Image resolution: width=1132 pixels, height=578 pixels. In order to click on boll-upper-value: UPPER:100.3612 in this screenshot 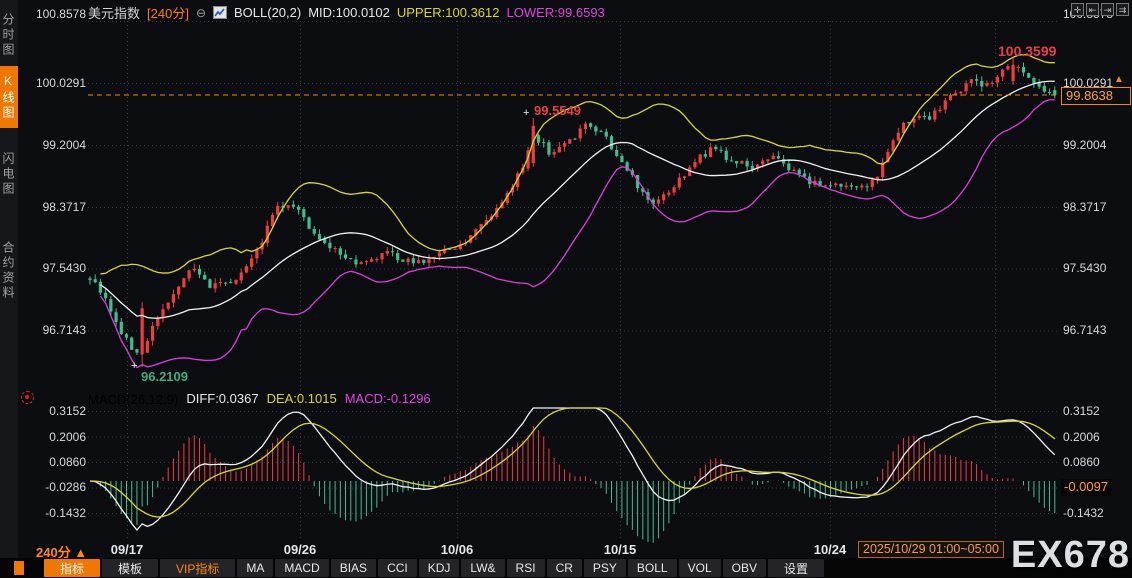, I will do `click(448, 12)`.